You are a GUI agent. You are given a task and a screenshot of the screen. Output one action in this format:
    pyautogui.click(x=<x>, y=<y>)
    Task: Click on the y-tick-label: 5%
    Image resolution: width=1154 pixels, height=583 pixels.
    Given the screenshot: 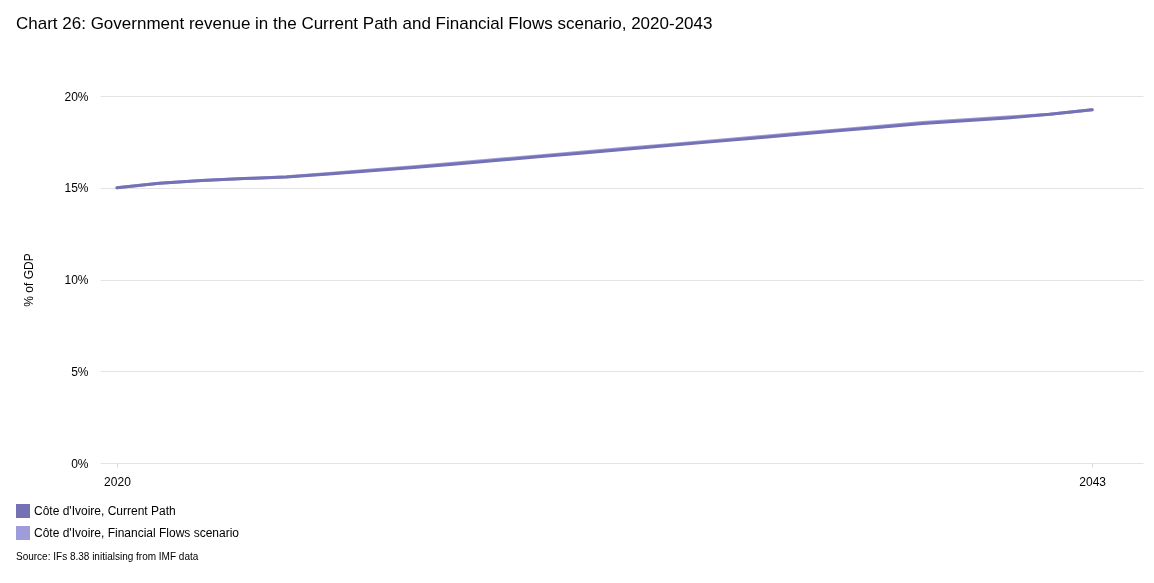 What is the action you would take?
    pyautogui.click(x=80, y=371)
    